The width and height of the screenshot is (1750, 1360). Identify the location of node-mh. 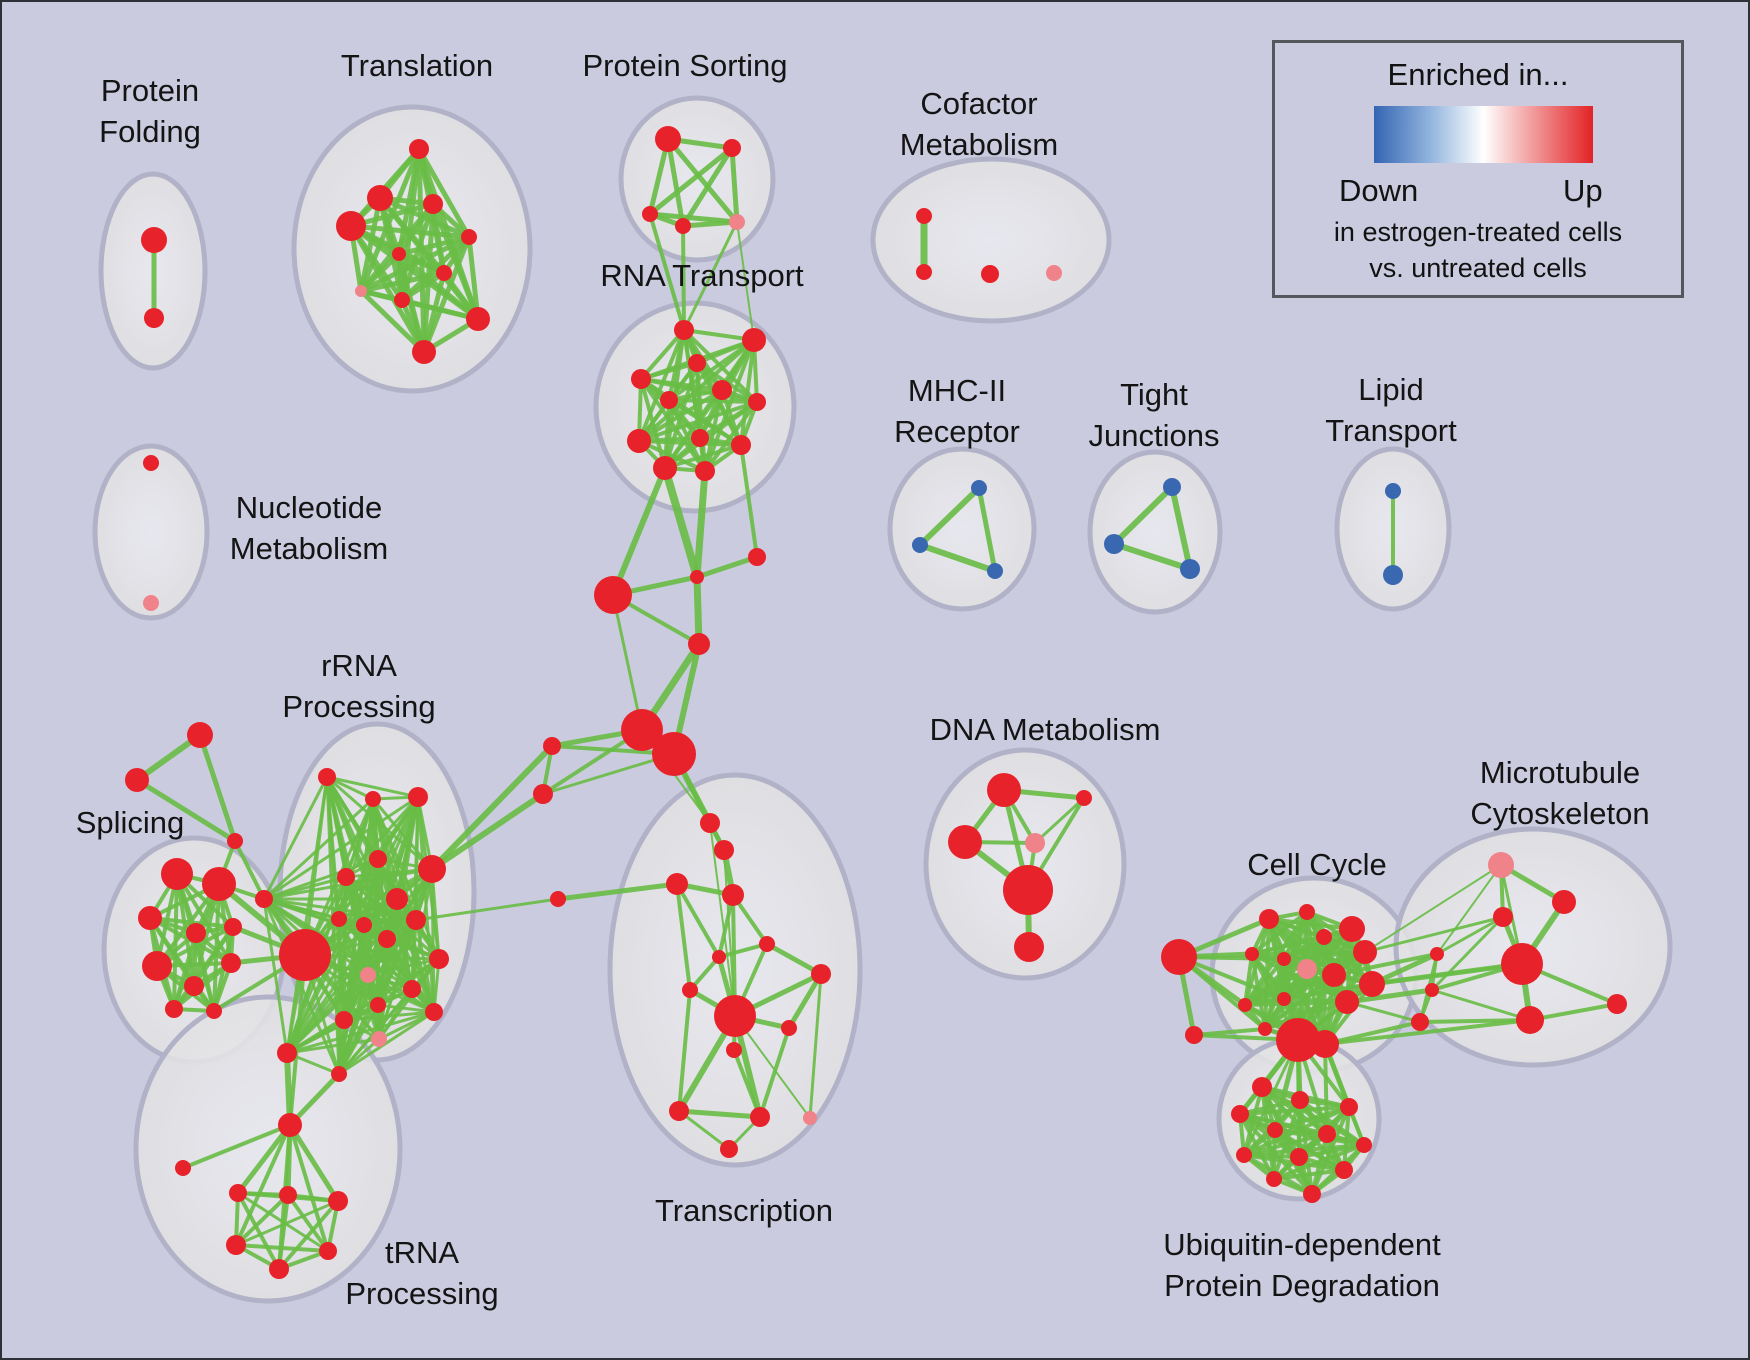
(920, 545).